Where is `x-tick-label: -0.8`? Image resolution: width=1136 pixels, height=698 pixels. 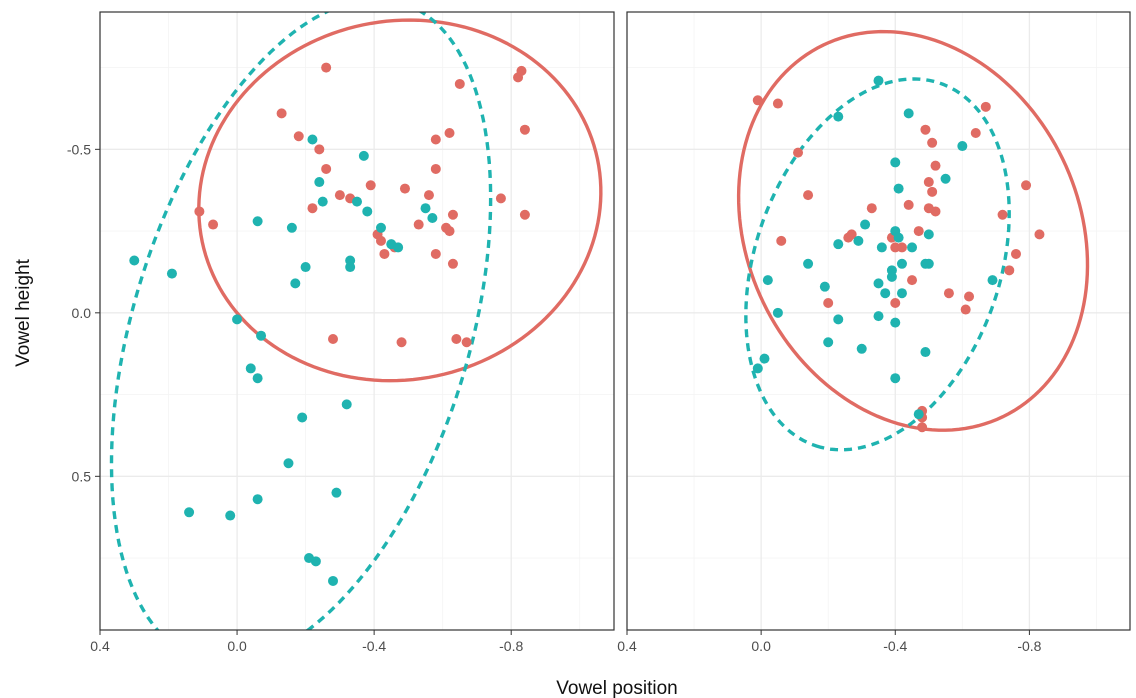
x-tick-label: -0.8 is located at coordinates (511, 646).